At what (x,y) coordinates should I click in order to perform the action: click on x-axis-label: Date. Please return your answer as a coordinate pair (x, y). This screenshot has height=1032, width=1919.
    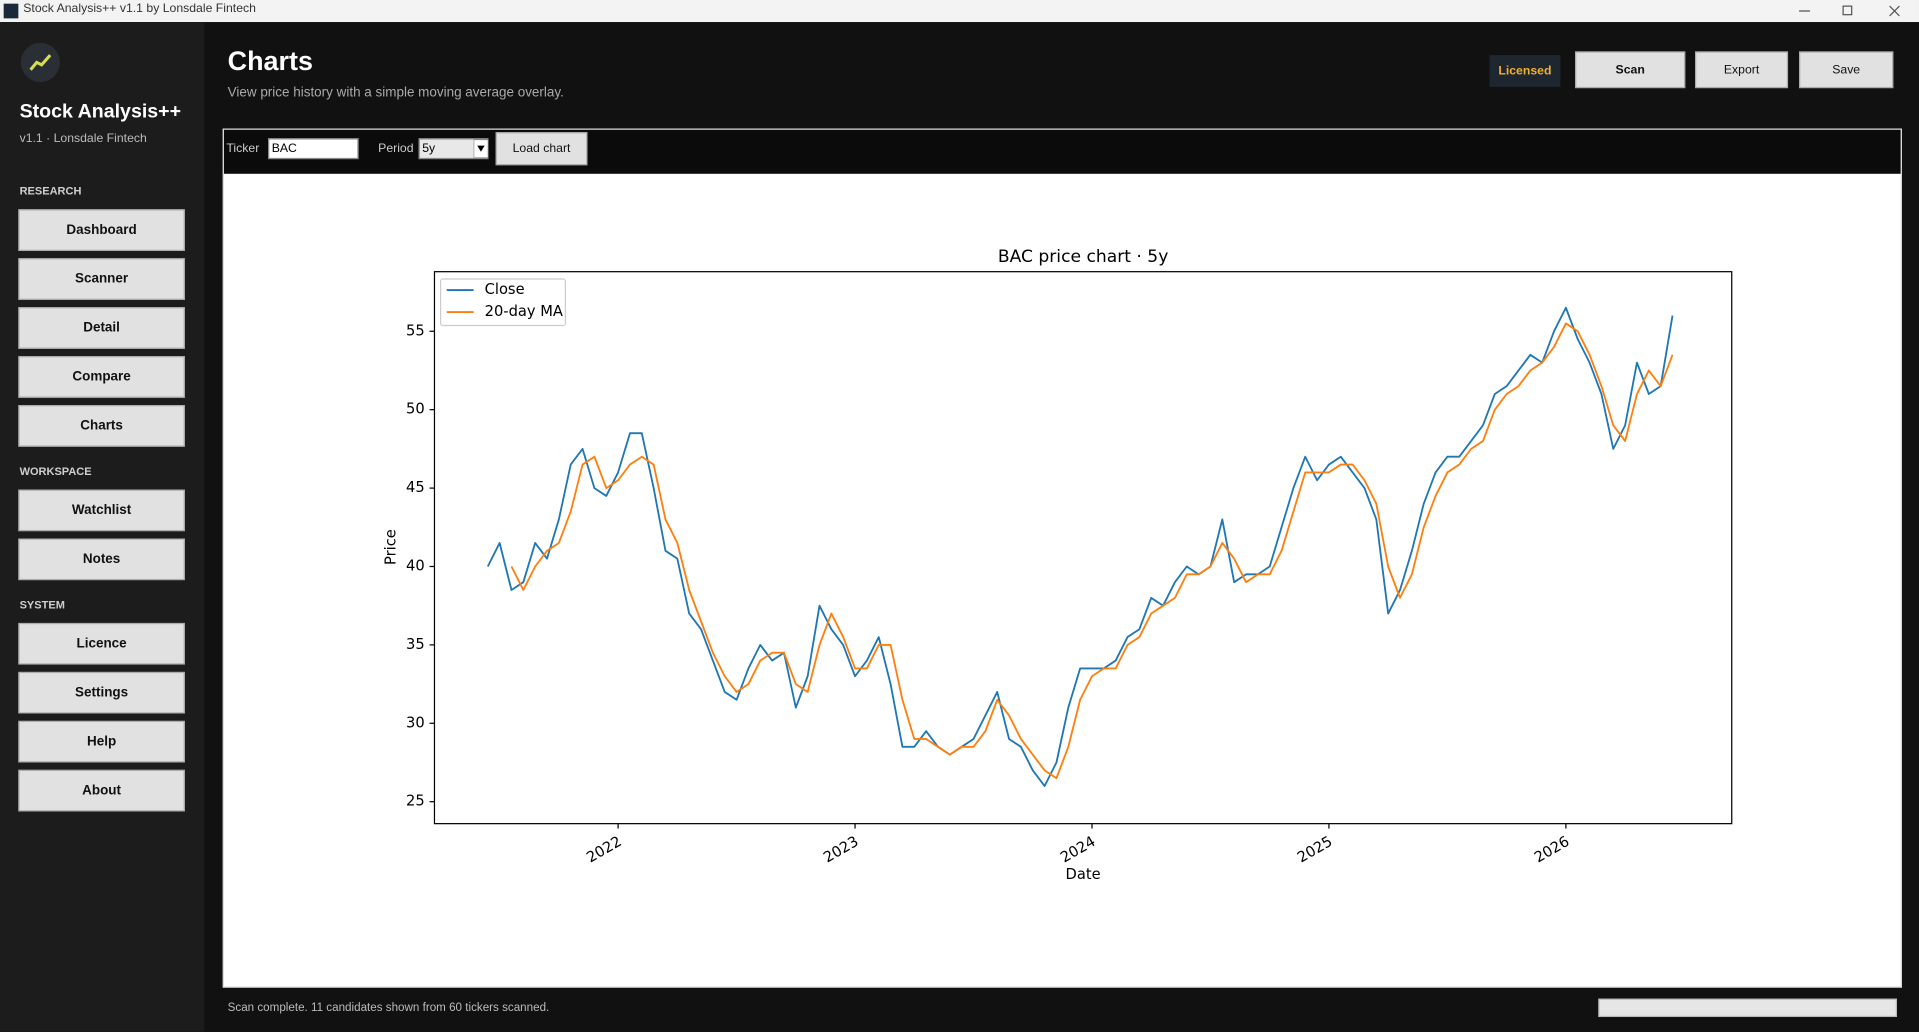
    Looking at the image, I should click on (1083, 874).